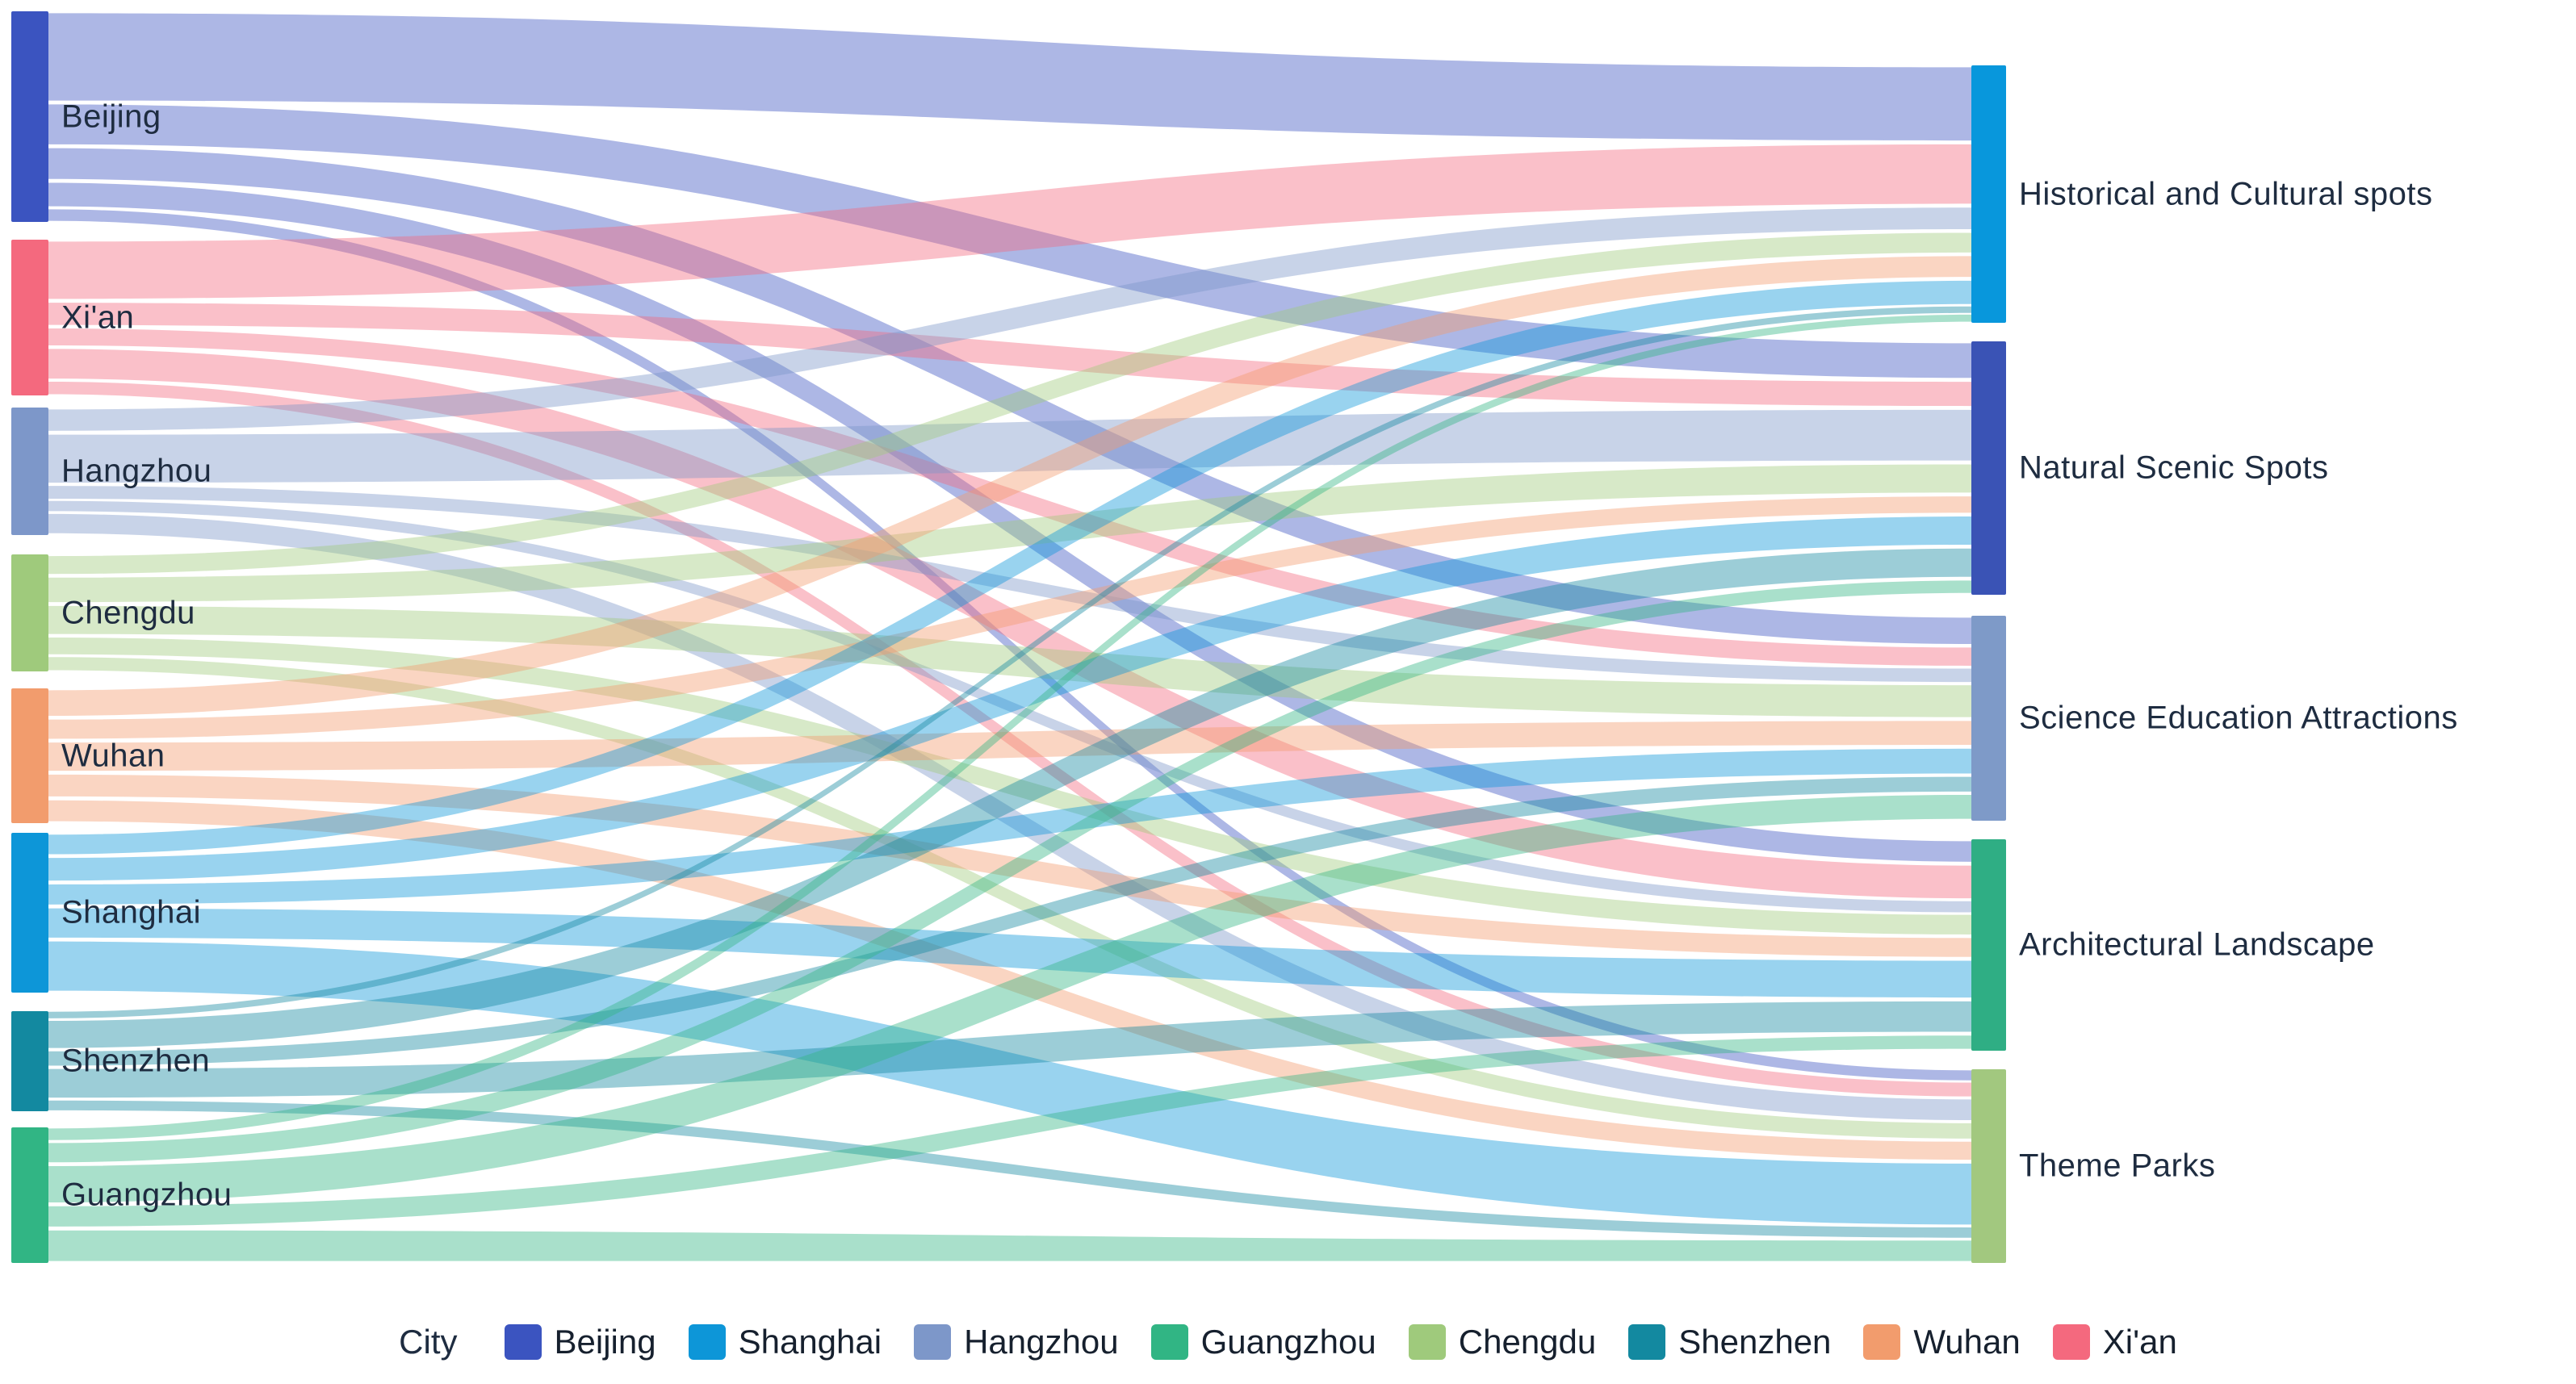 This screenshot has height=1384, width=2576. I want to click on legend-label: Xi'an, so click(2139, 1342).